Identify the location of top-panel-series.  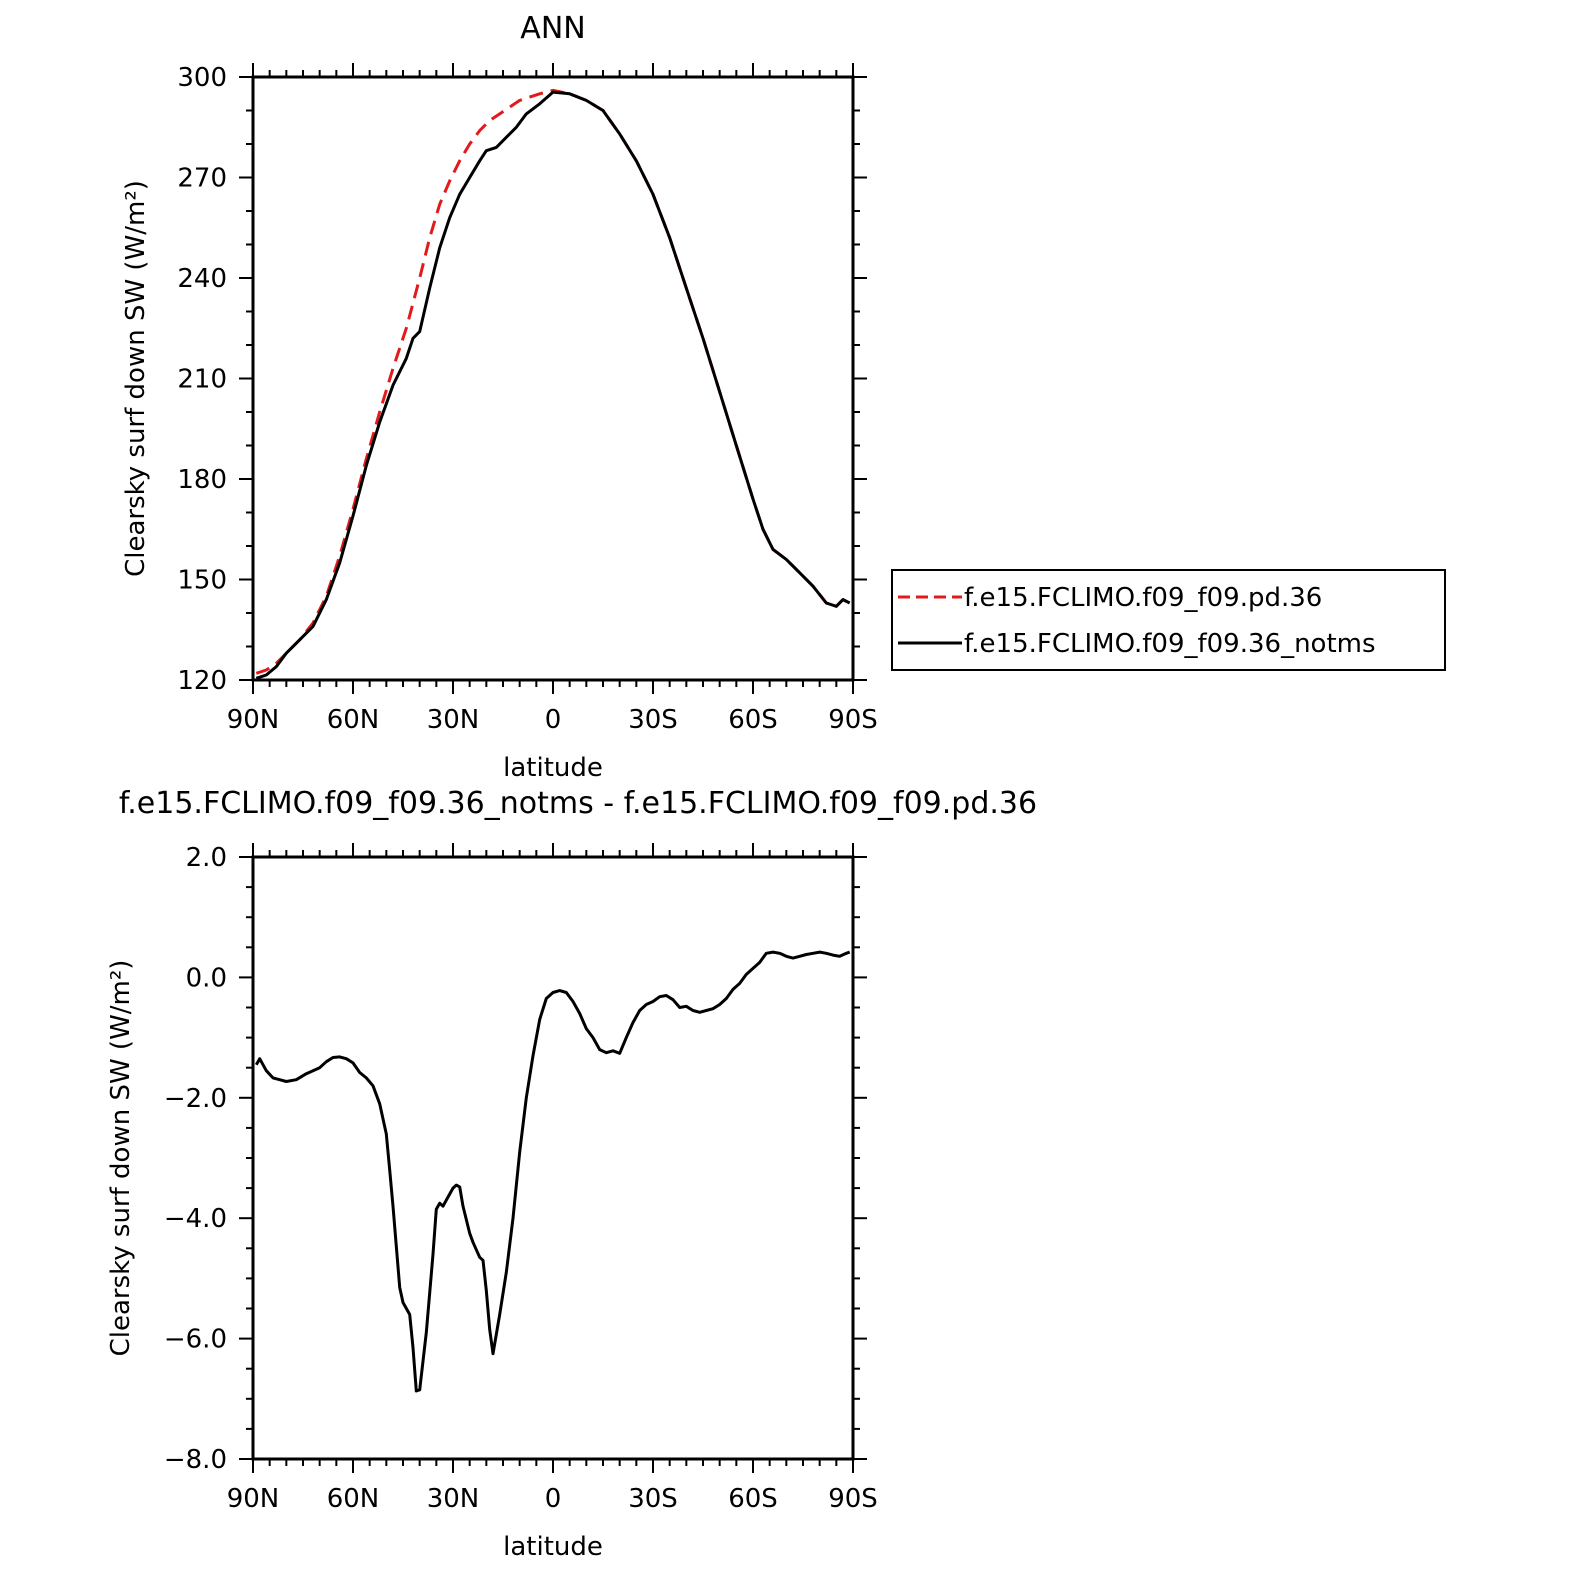
(553, 384).